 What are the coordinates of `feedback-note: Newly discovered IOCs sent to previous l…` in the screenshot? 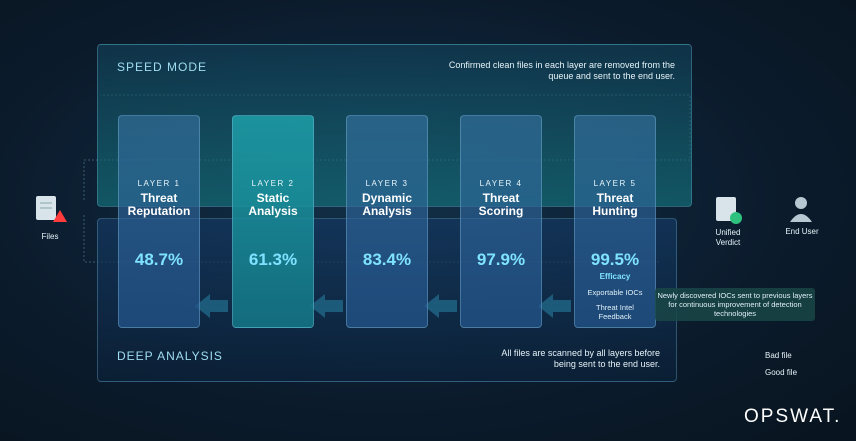 It's located at (735, 304).